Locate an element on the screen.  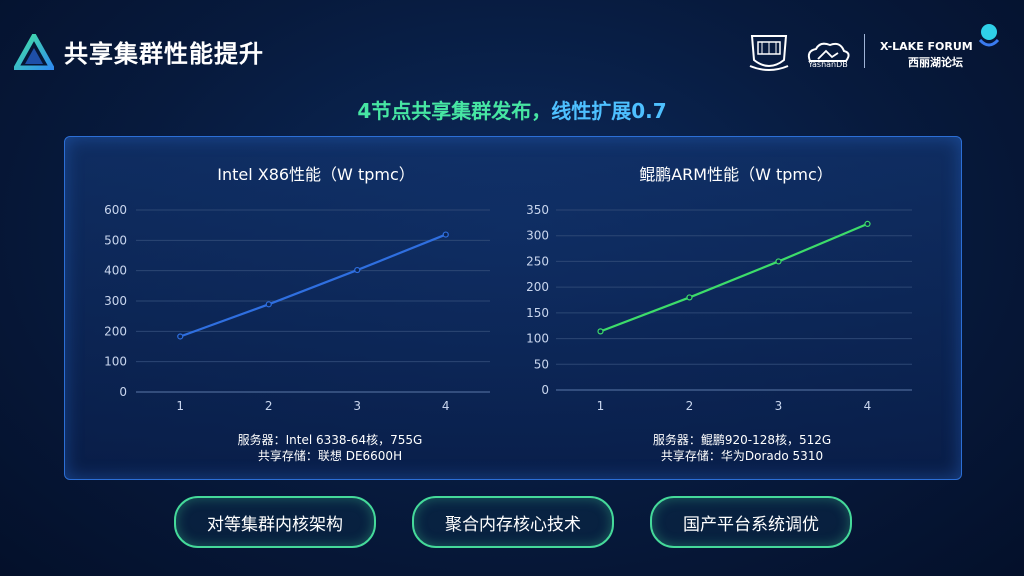
kunpeng-y-tick-label: 250 is located at coordinates (537, 261).